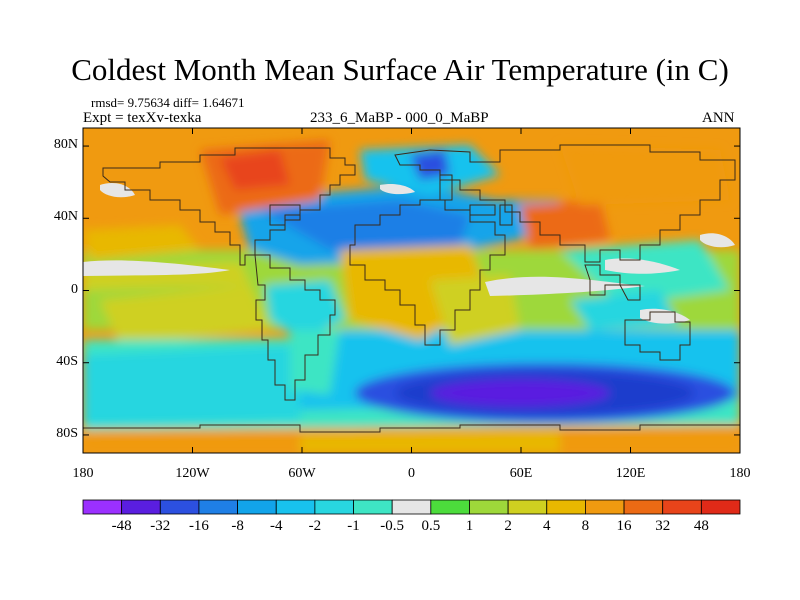 Image resolution: width=800 pixels, height=600 pixels. I want to click on colorbar-label: -48, so click(121, 526).